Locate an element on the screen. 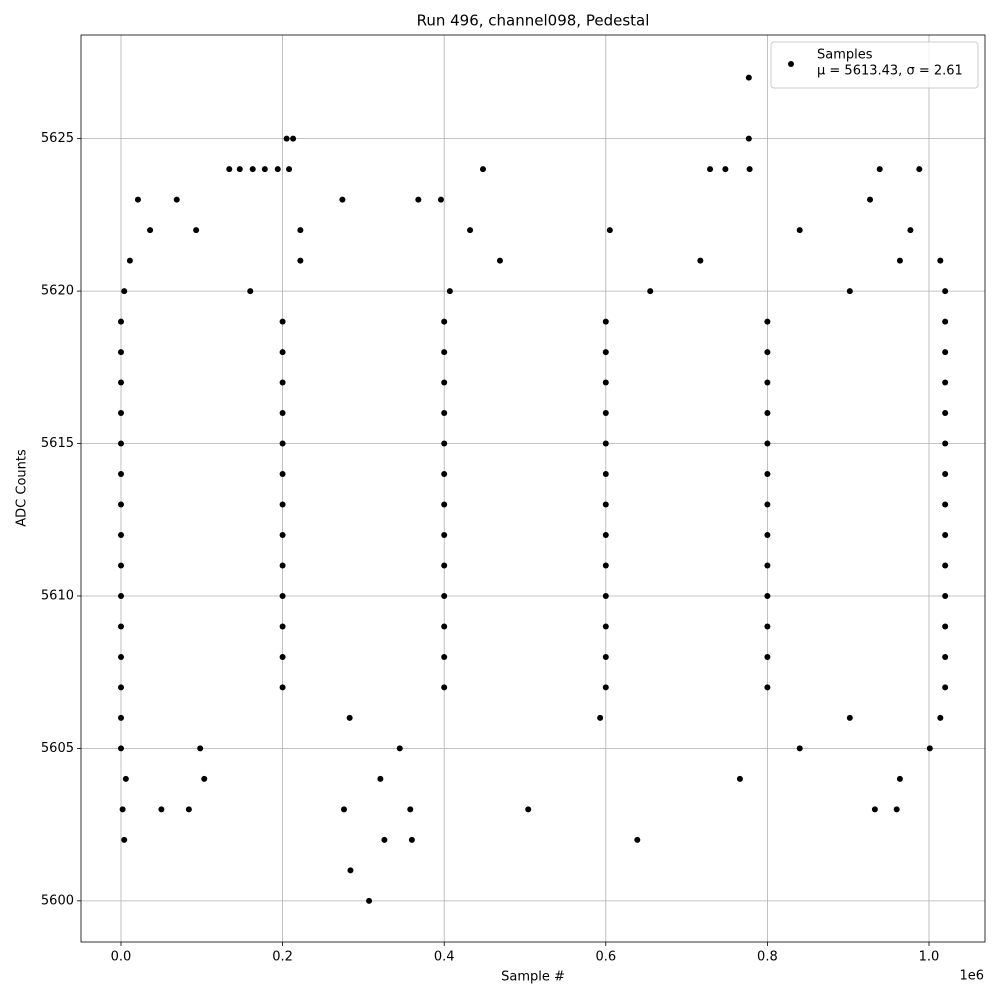  x-axis-label: Sample # is located at coordinates (533, 977).